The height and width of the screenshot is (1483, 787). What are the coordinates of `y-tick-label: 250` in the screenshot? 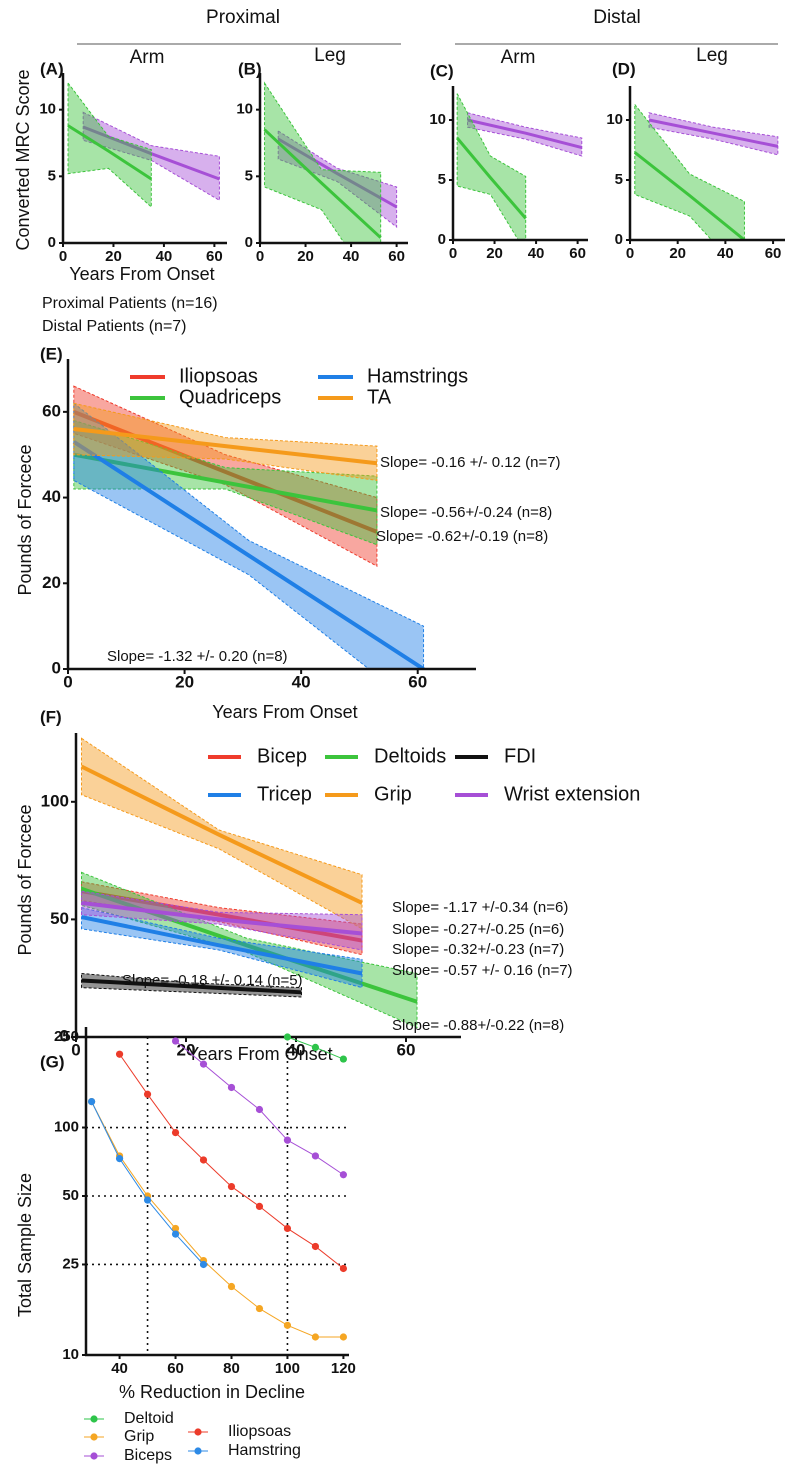 It's located at (66, 1036).